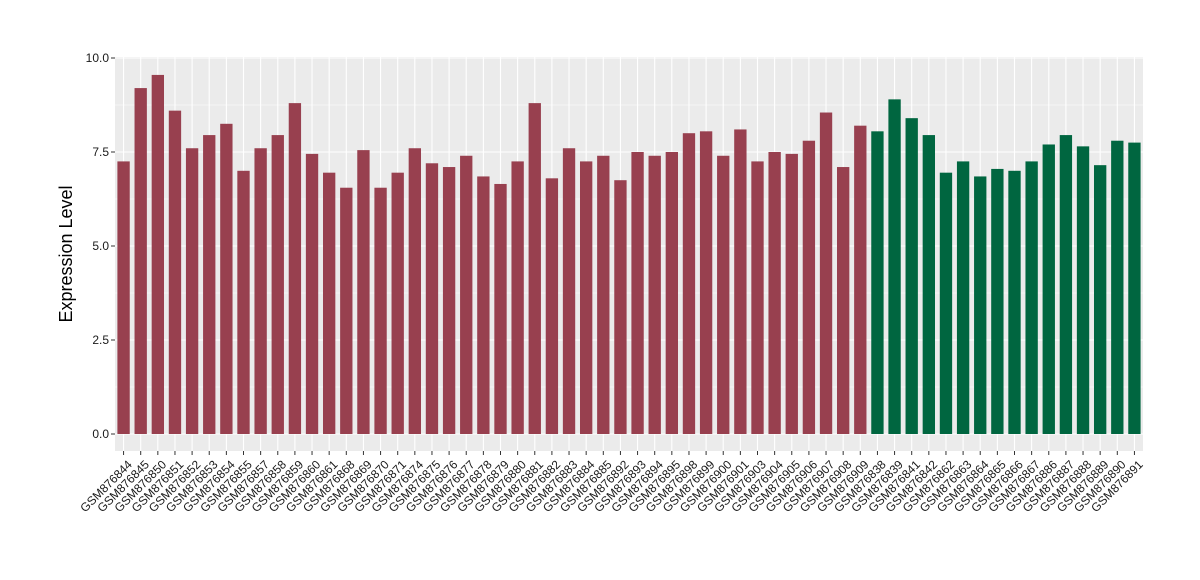  I want to click on bar-GSM876903, so click(757, 297).